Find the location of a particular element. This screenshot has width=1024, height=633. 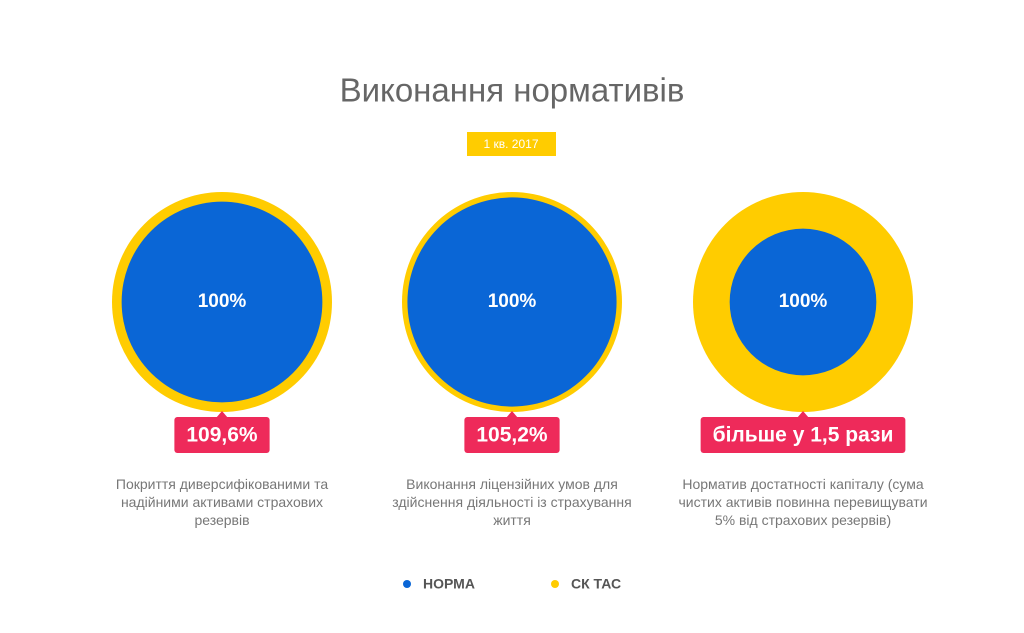

subtitle: 1 кв. 2017 is located at coordinates (511, 144).